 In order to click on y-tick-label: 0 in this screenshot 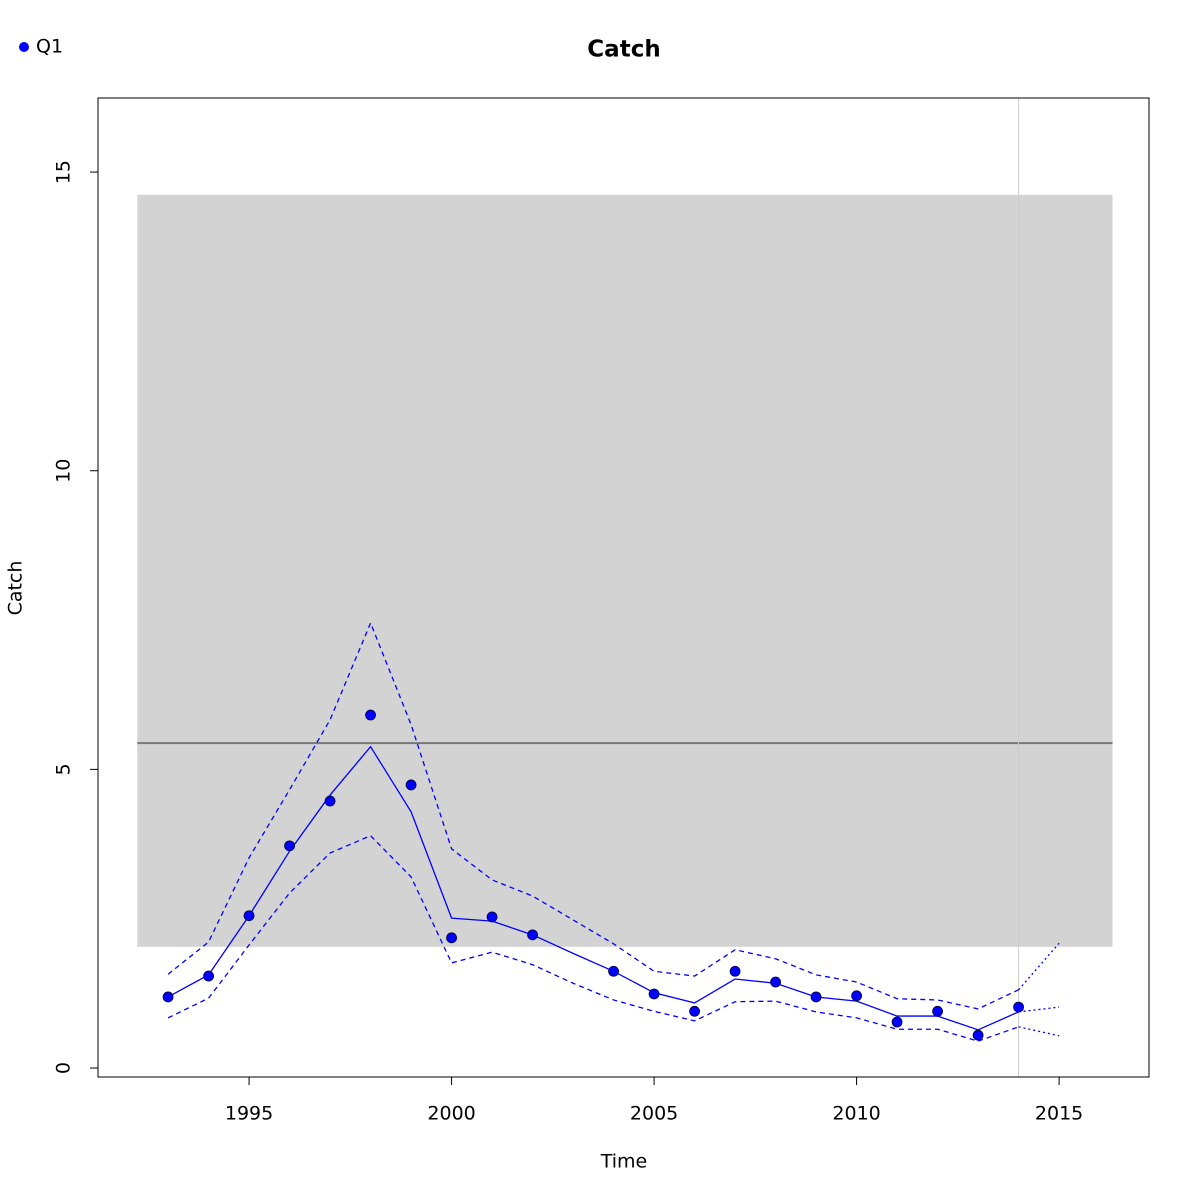, I will do `click(64, 1068)`.